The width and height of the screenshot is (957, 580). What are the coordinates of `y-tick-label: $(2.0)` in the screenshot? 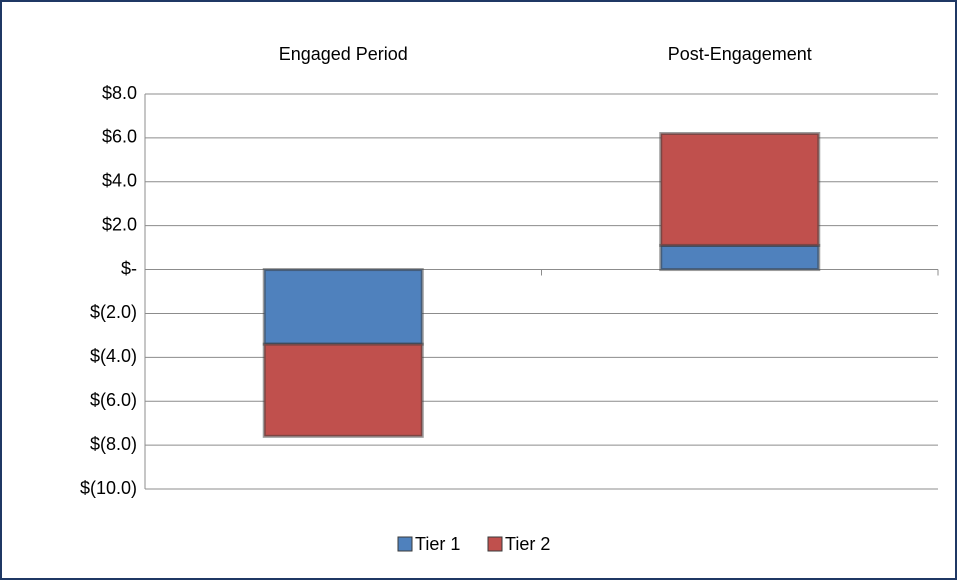 It's located at (113, 312).